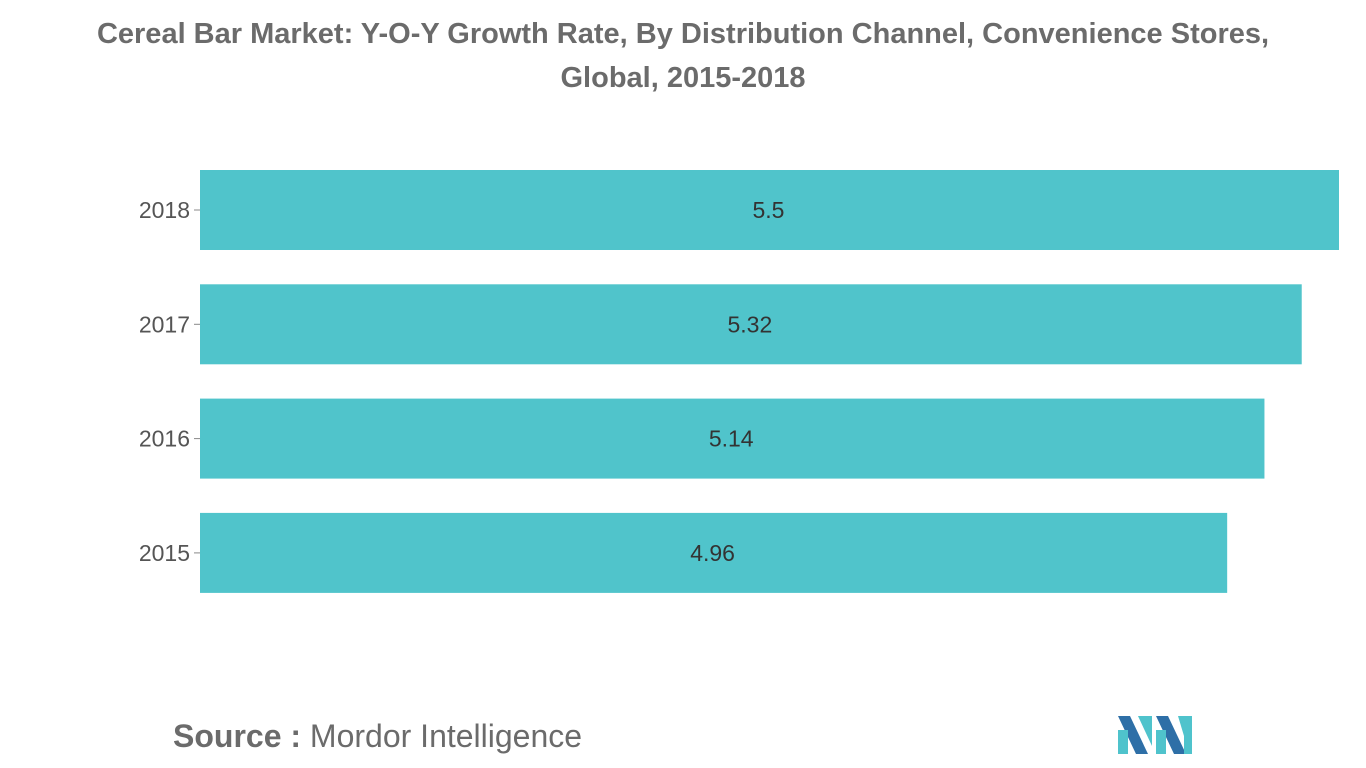 The image size is (1366, 768). I want to click on source-label: Source :, so click(237, 736).